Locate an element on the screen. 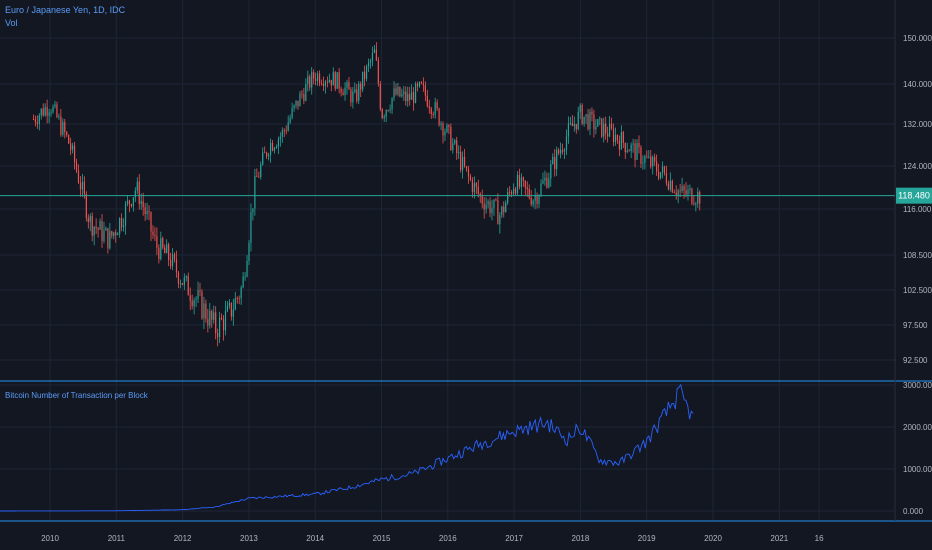 The height and width of the screenshot is (550, 932). x-tick-label: 2010 is located at coordinates (50, 538).